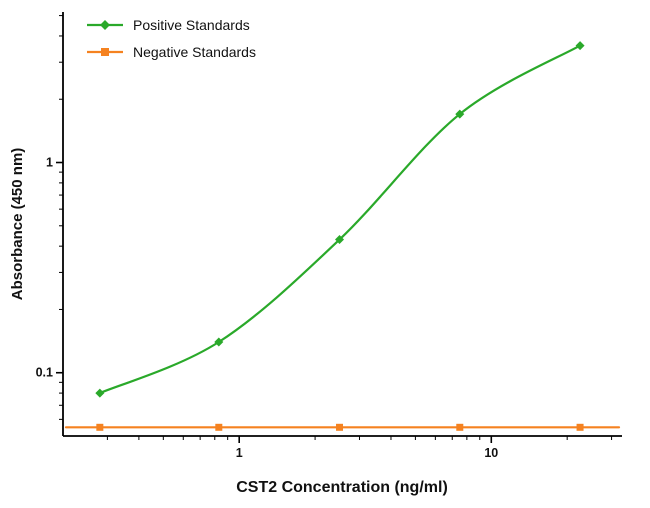  I want to click on legend-swatch-diamond-icon, so click(105, 25).